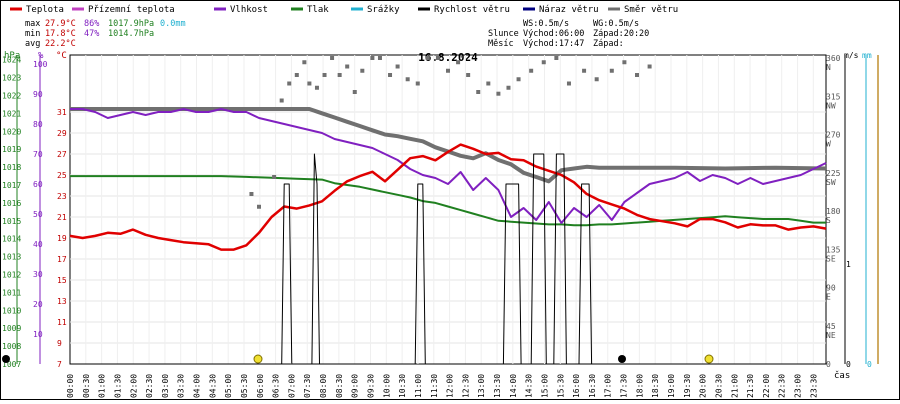  I want to click on rain-tick-zero: 0, so click(869, 364).